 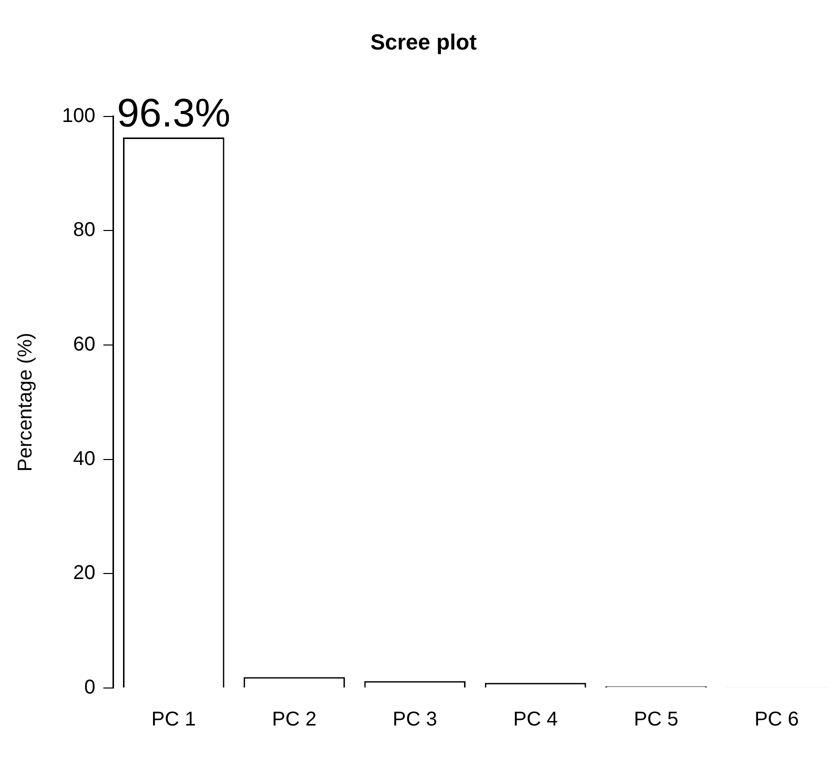 What do you see at coordinates (90, 687) in the screenshot?
I see `y-tick-label: 0` at bounding box center [90, 687].